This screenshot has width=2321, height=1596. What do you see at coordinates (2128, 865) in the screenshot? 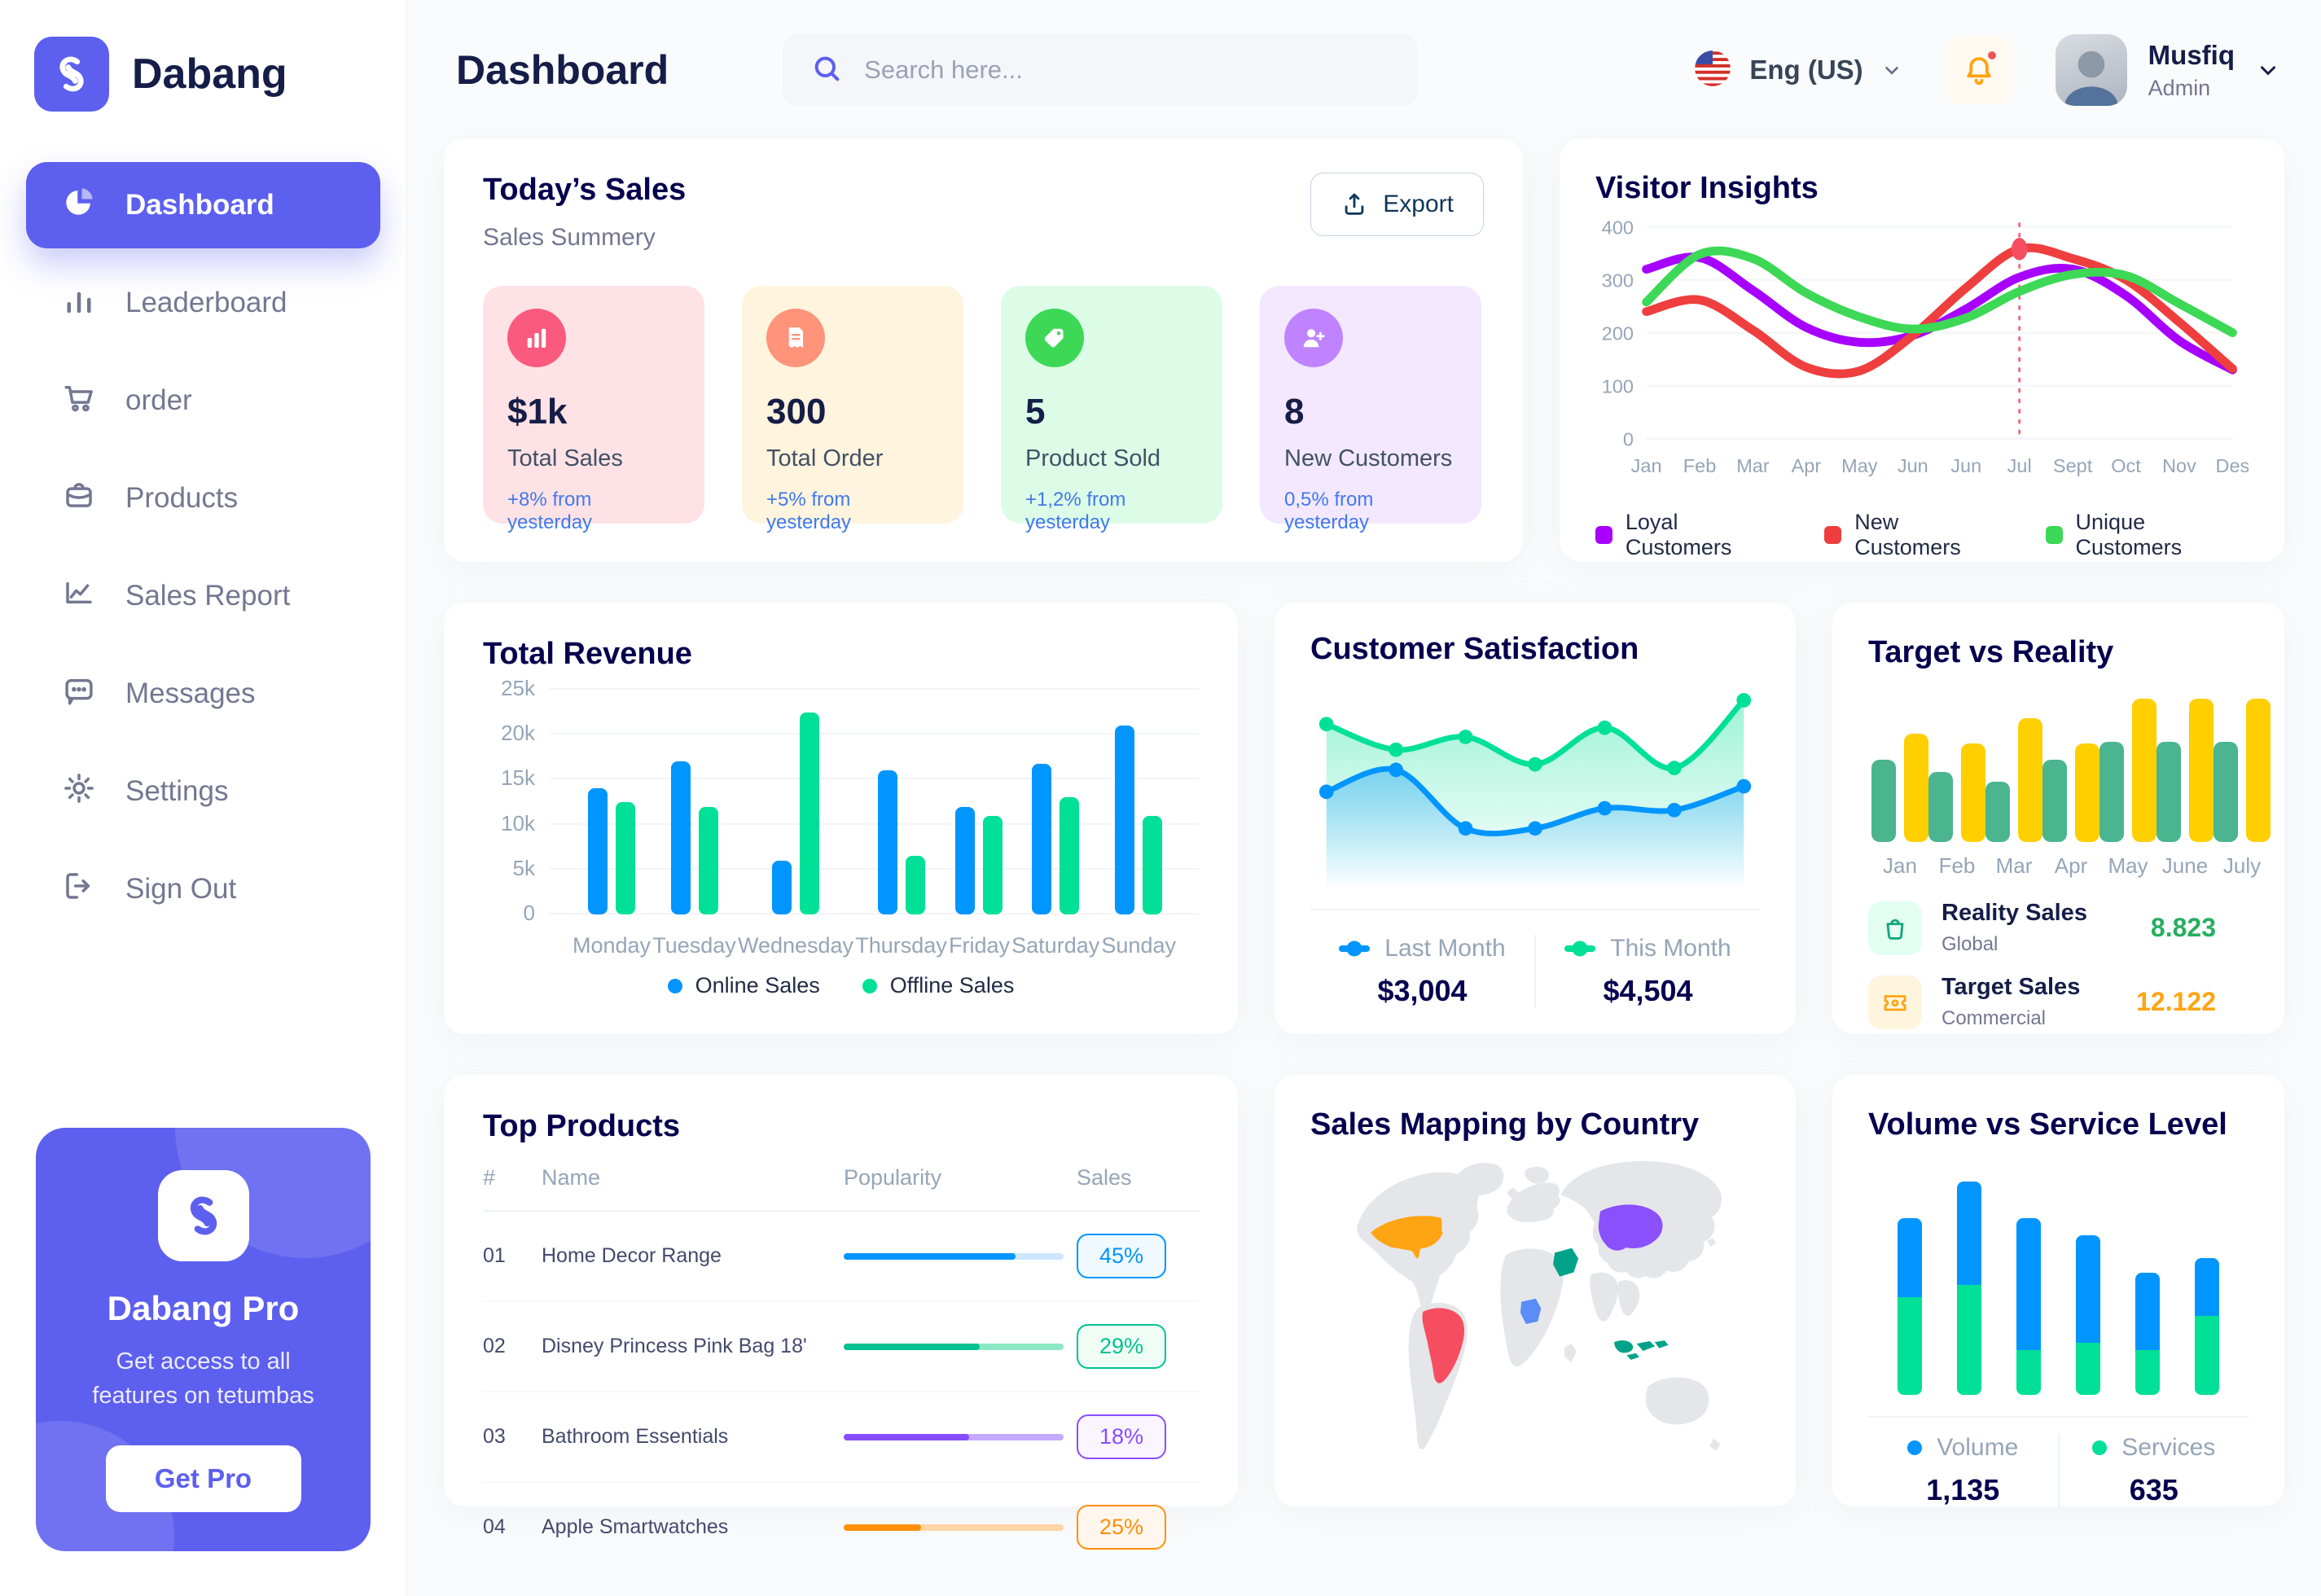
I see `x-tick: May` at bounding box center [2128, 865].